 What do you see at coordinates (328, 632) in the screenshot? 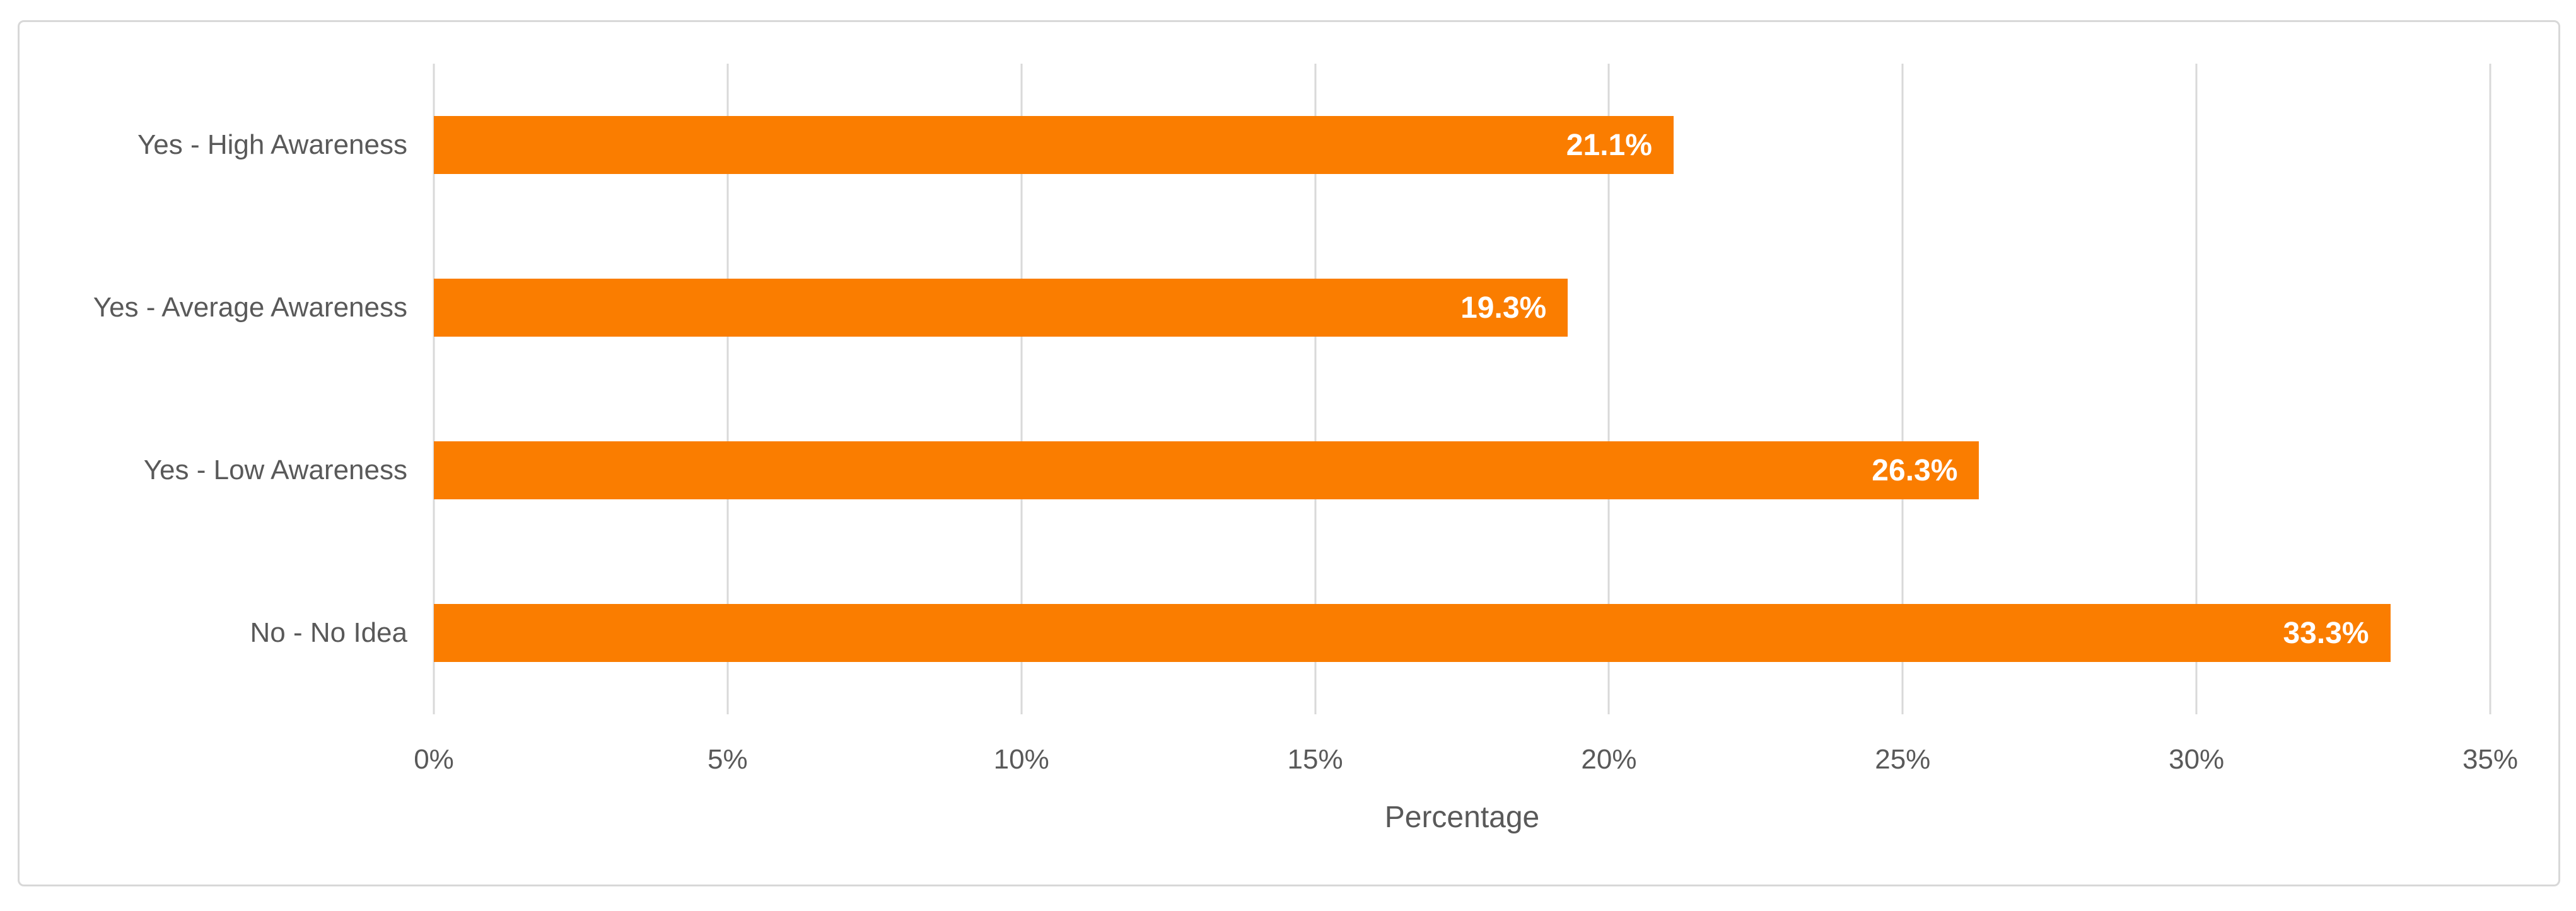
I see `category-label: No - No Idea` at bounding box center [328, 632].